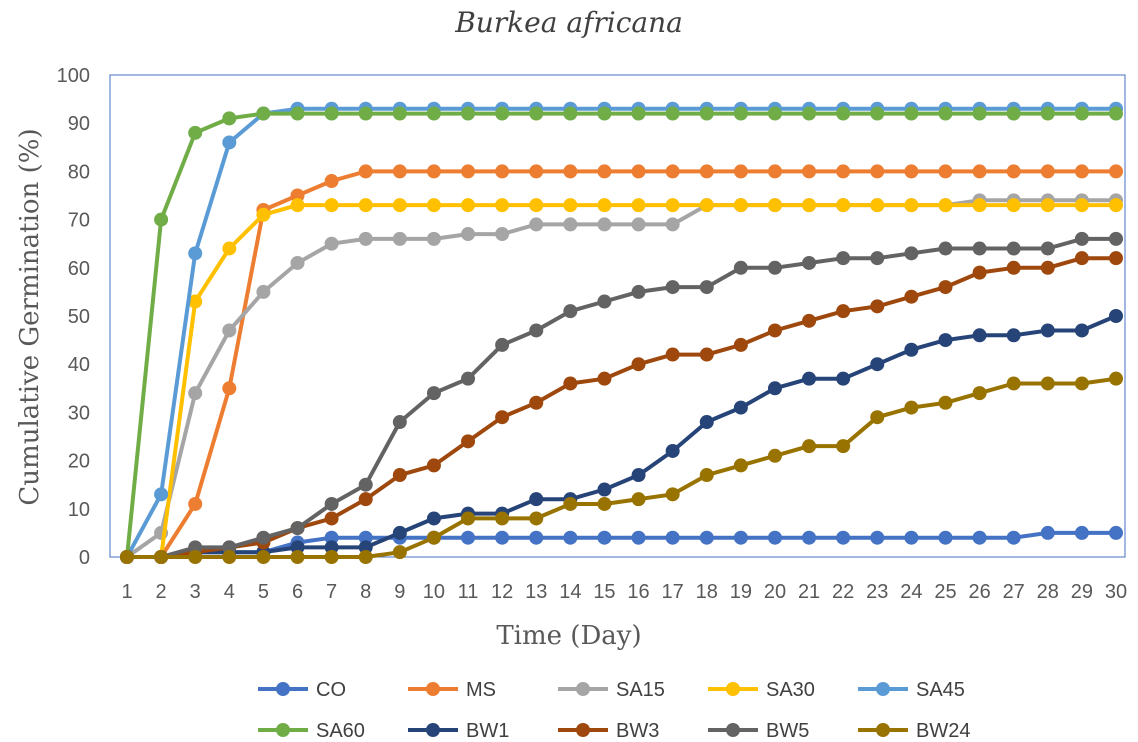 The height and width of the screenshot is (742, 1138). Describe the element at coordinates (940, 690) in the screenshot. I see `legend-label: SA45` at that location.